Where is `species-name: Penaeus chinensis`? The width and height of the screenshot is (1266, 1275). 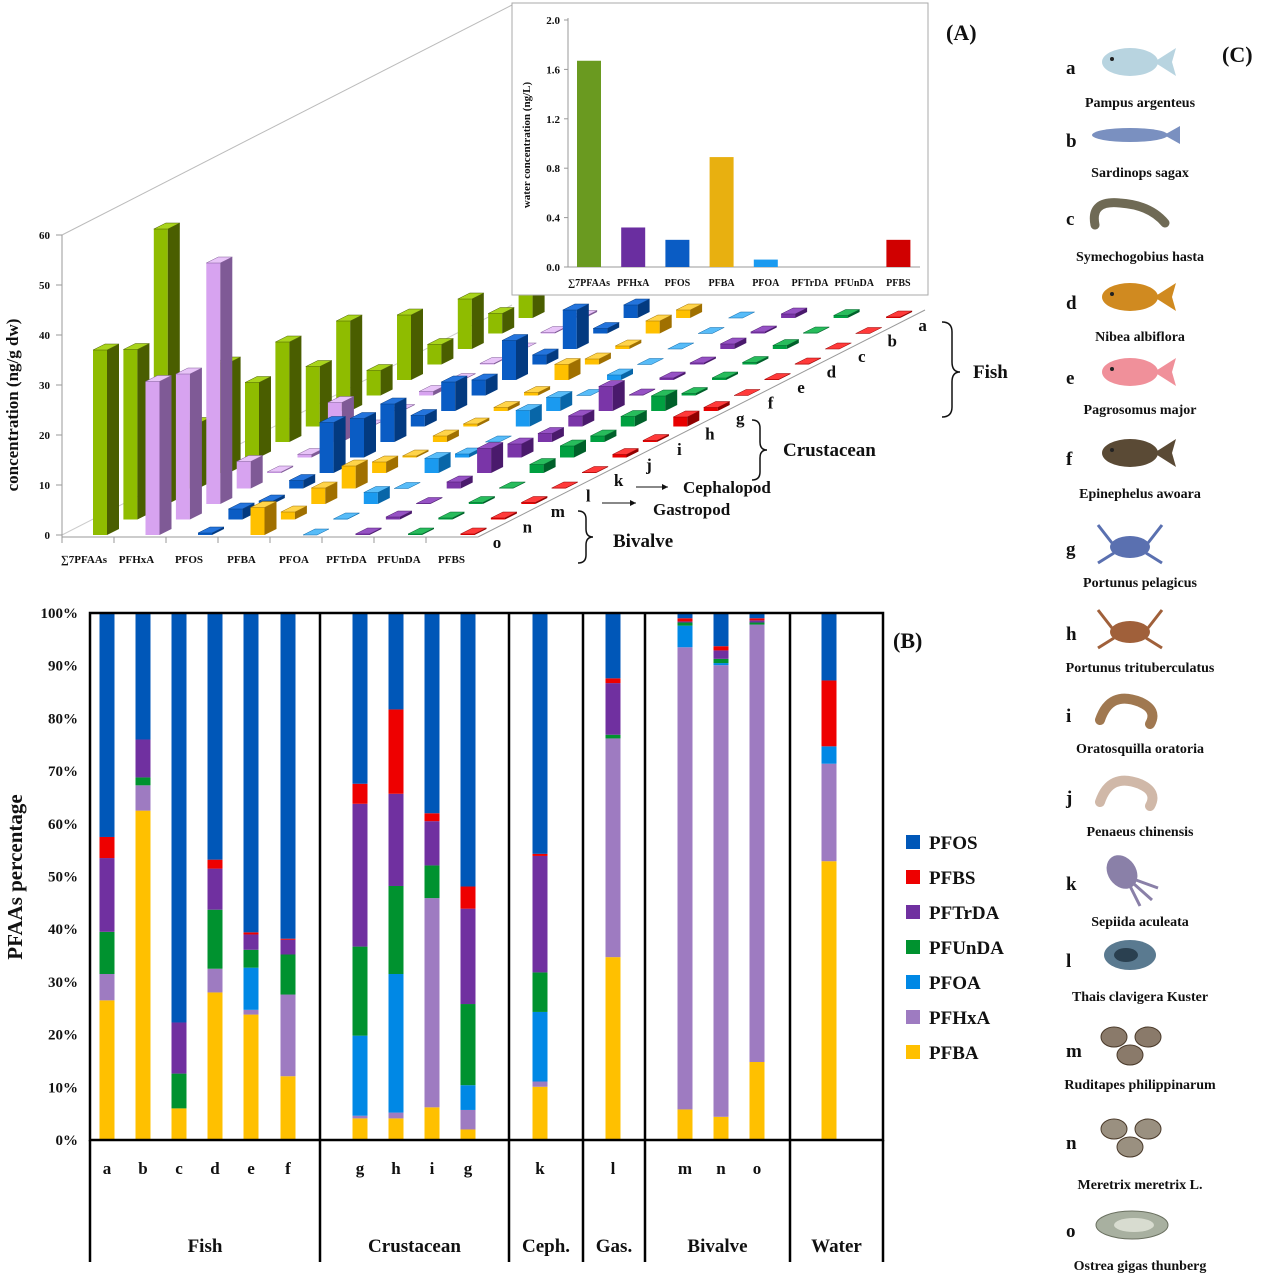 species-name: Penaeus chinensis is located at coordinates (1141, 832).